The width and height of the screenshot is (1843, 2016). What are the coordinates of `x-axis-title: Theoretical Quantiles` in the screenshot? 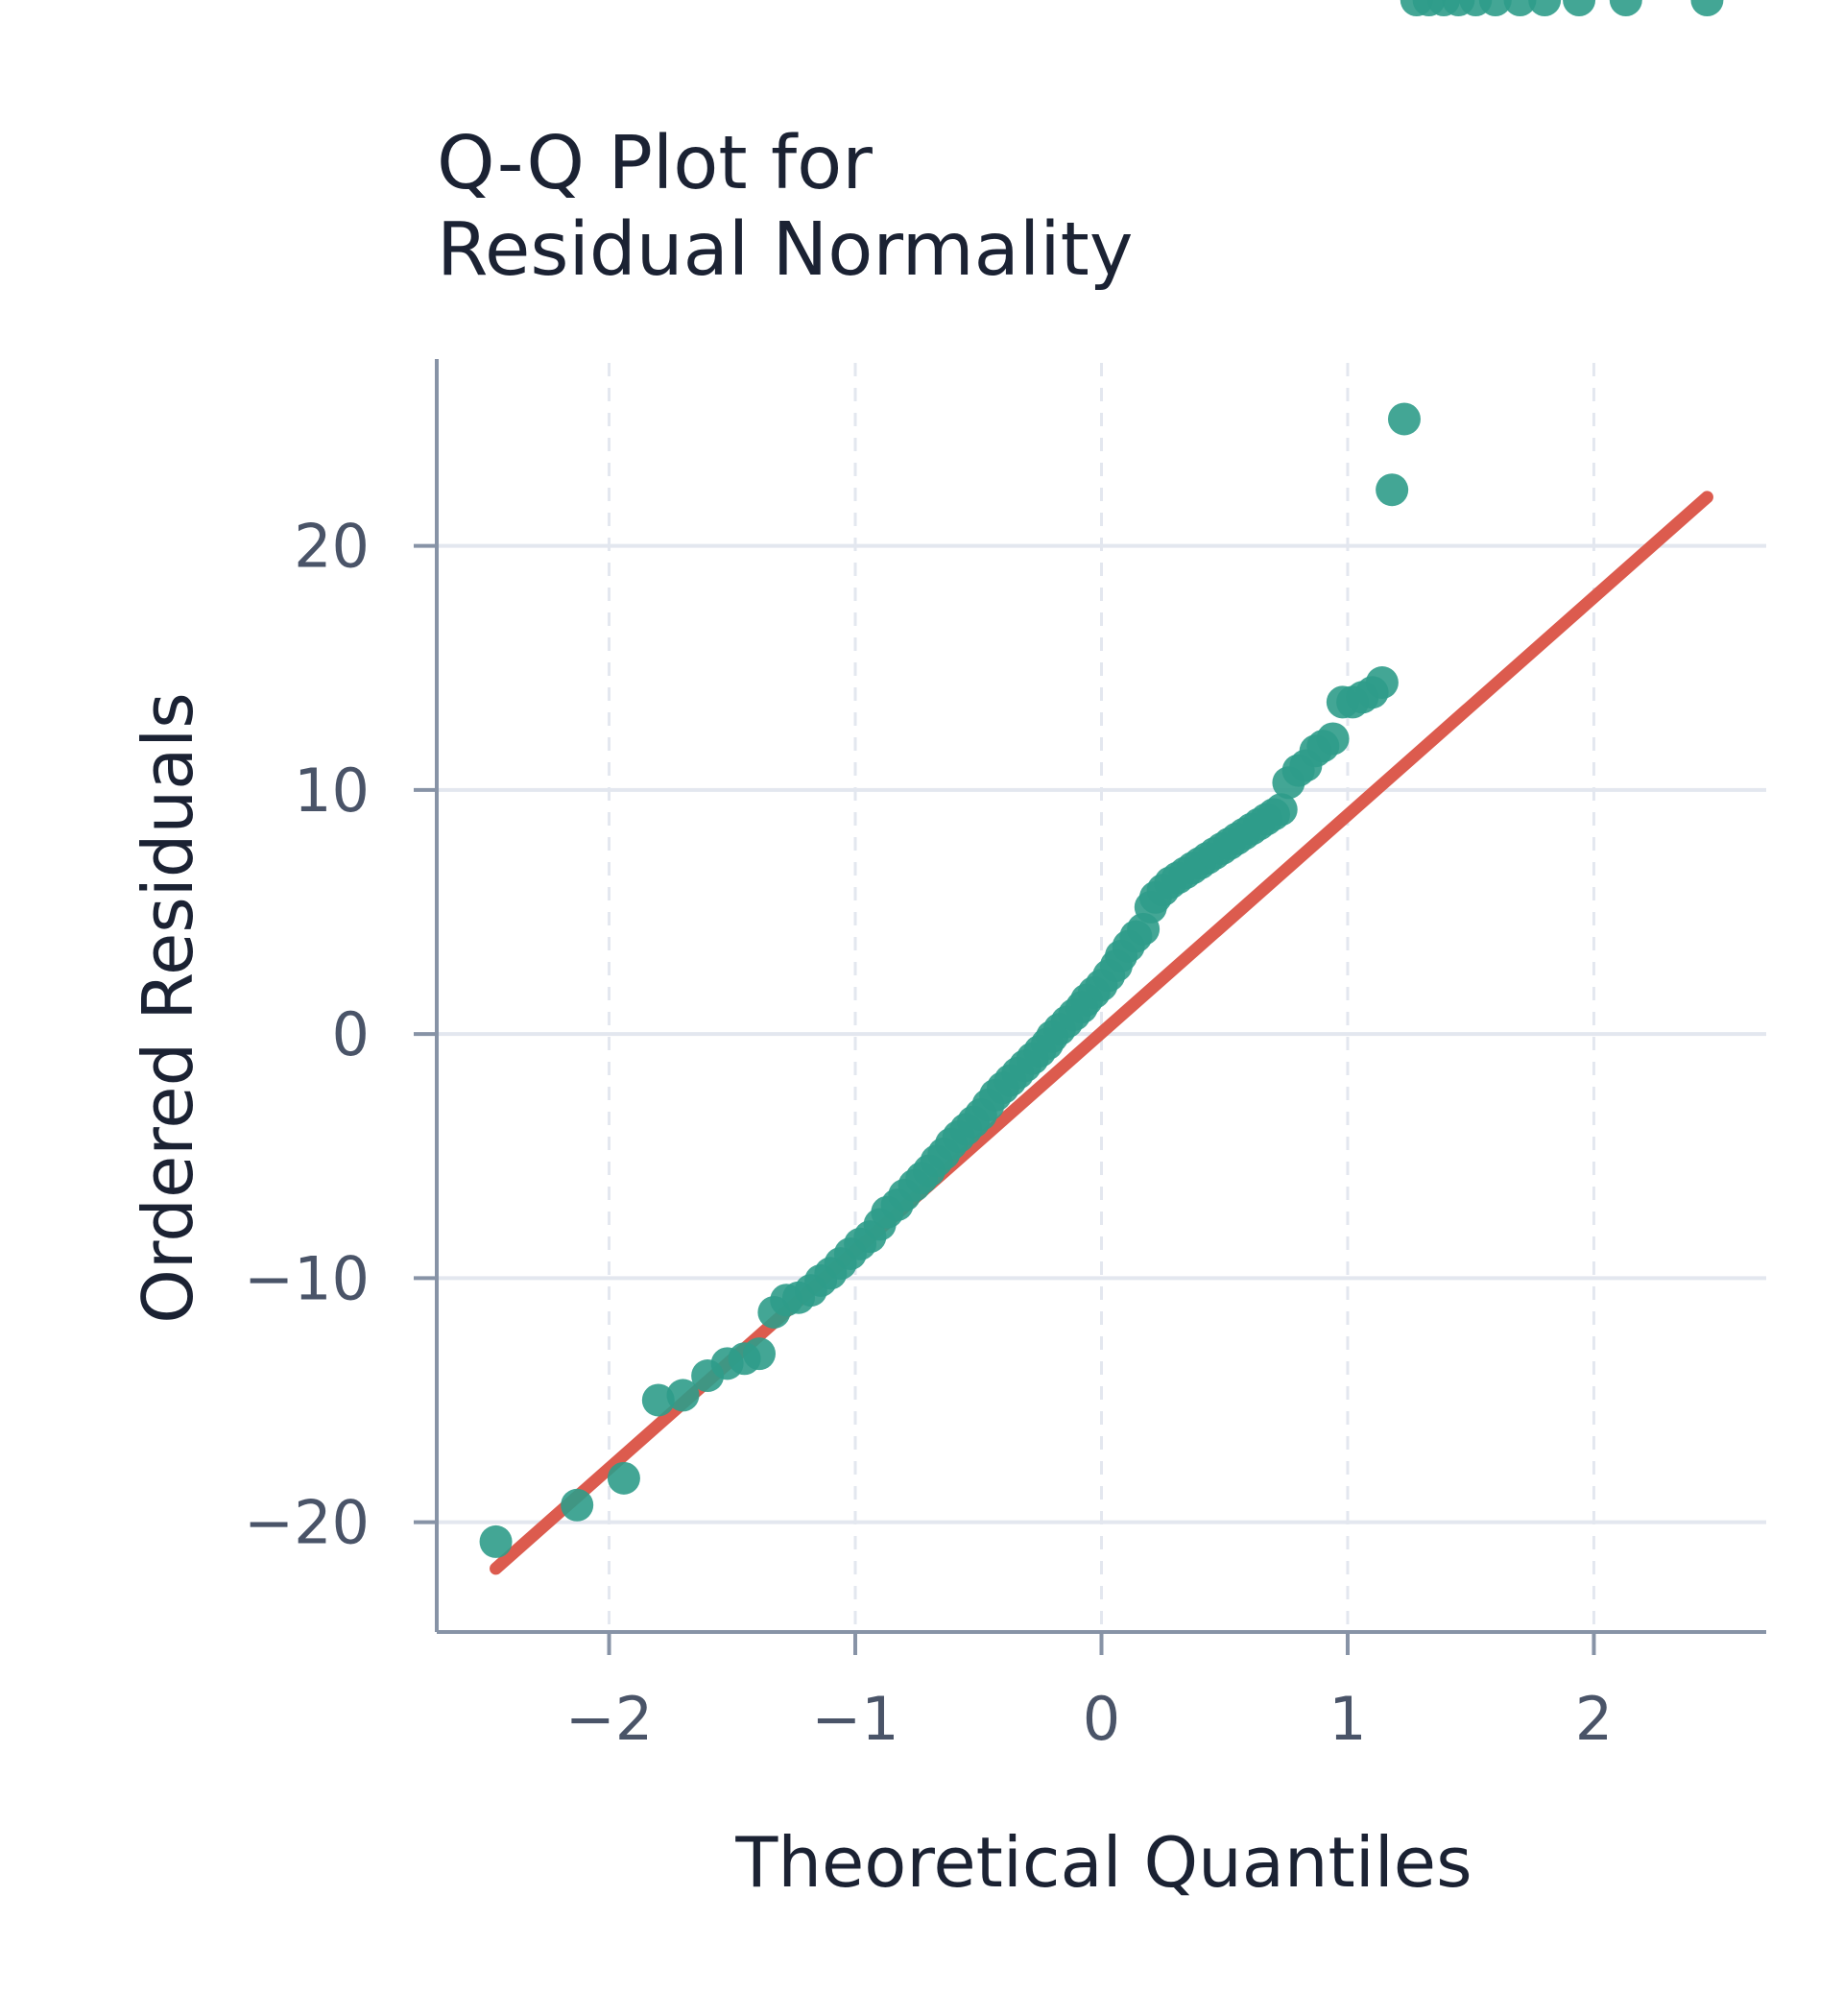 It's located at (1103, 1862).